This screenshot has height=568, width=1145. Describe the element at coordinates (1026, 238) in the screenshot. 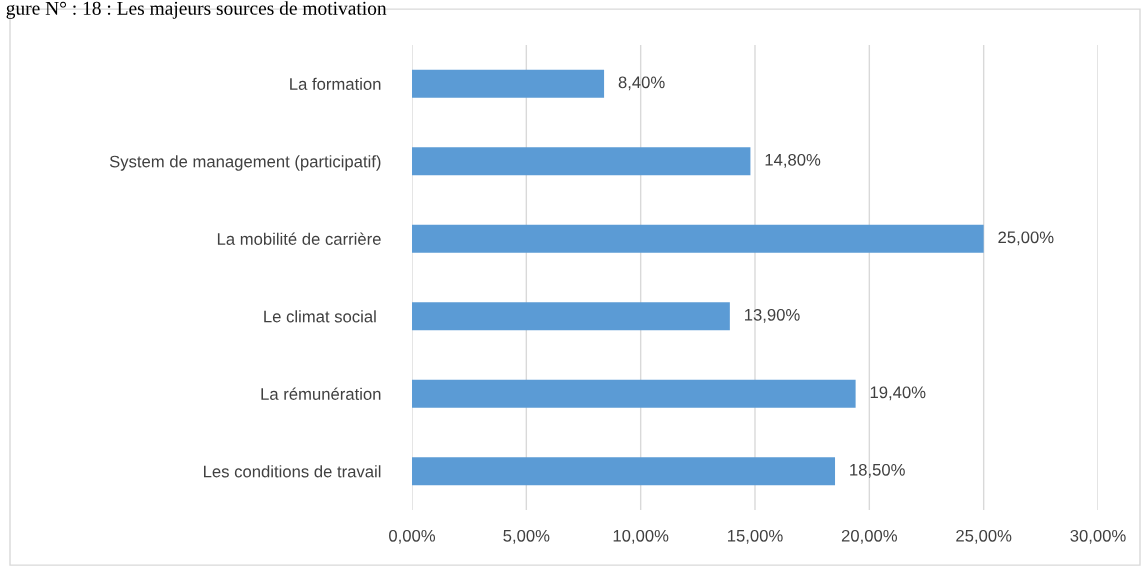

I see `data-label: 25,00%` at that location.